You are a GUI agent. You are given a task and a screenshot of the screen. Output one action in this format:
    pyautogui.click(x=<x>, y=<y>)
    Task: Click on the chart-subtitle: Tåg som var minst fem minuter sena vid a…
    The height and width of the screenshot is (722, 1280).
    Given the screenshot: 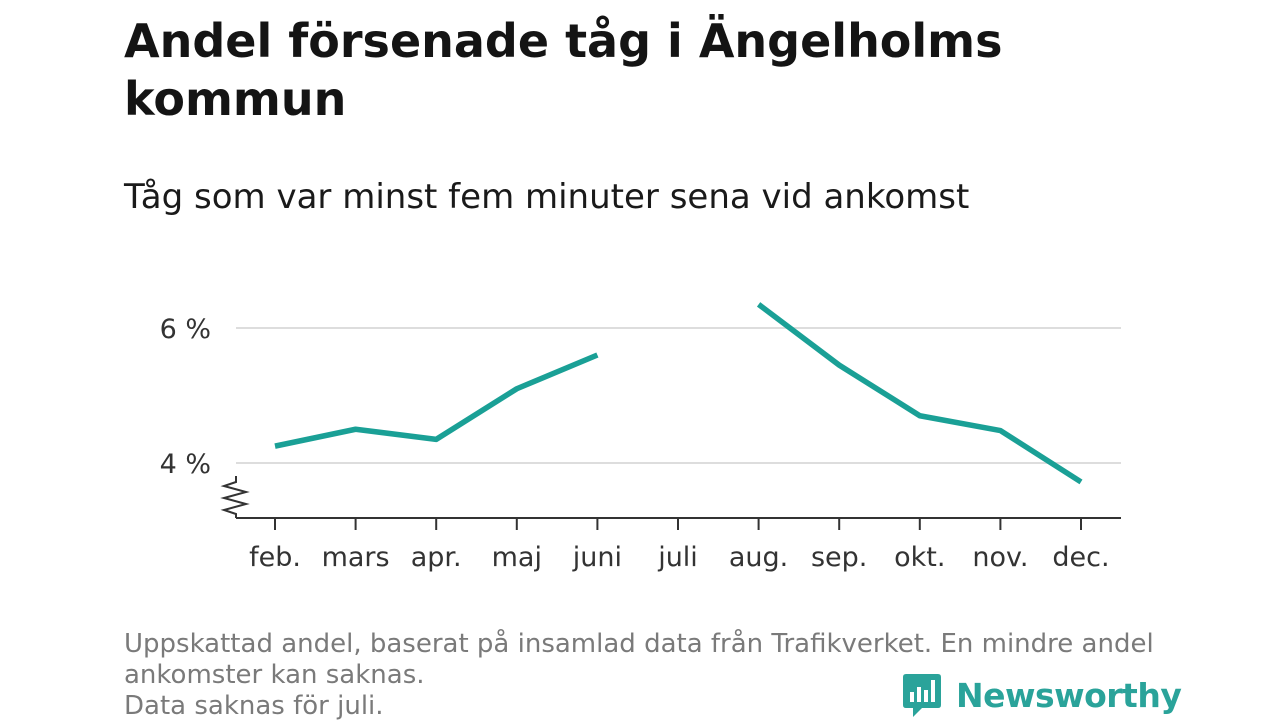 What is the action you would take?
    pyautogui.click(x=547, y=197)
    